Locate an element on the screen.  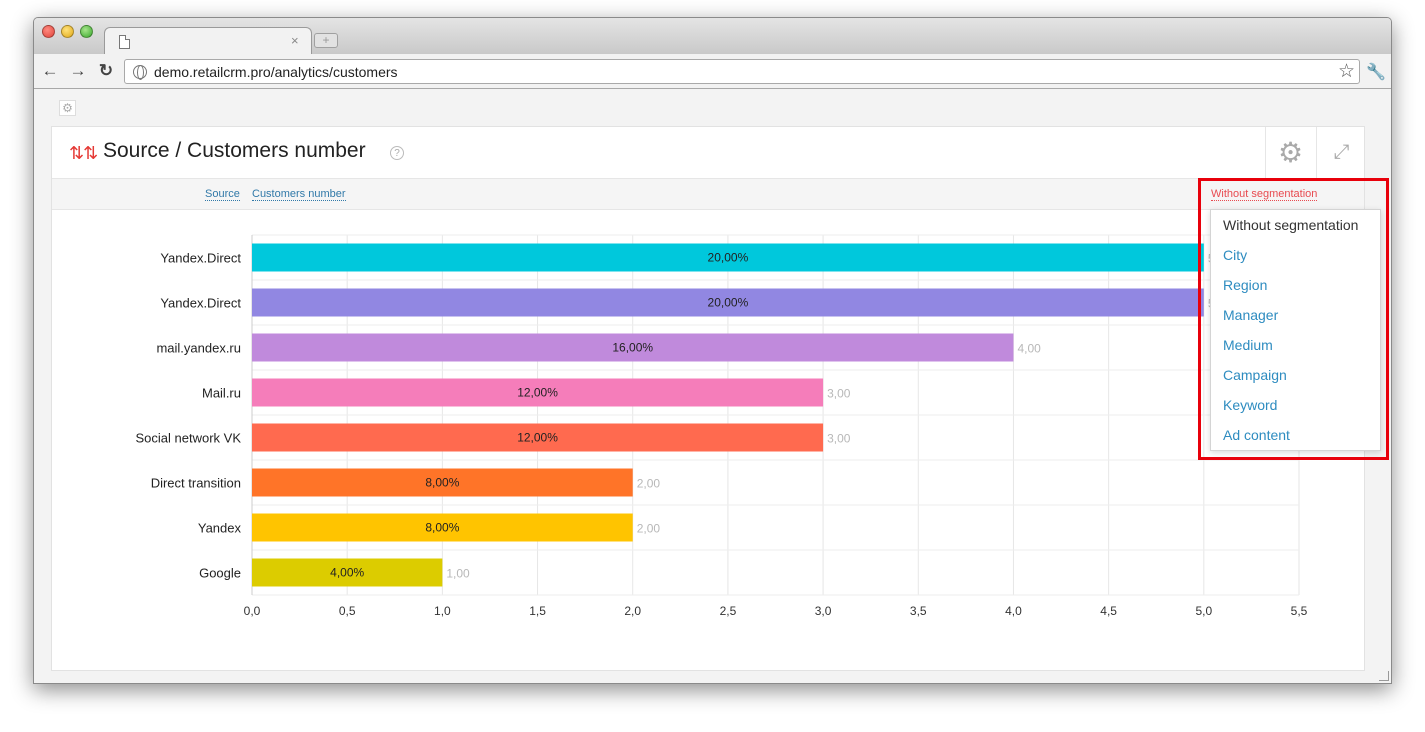
segment-option-campaign: Campaign is located at coordinates (1255, 375).